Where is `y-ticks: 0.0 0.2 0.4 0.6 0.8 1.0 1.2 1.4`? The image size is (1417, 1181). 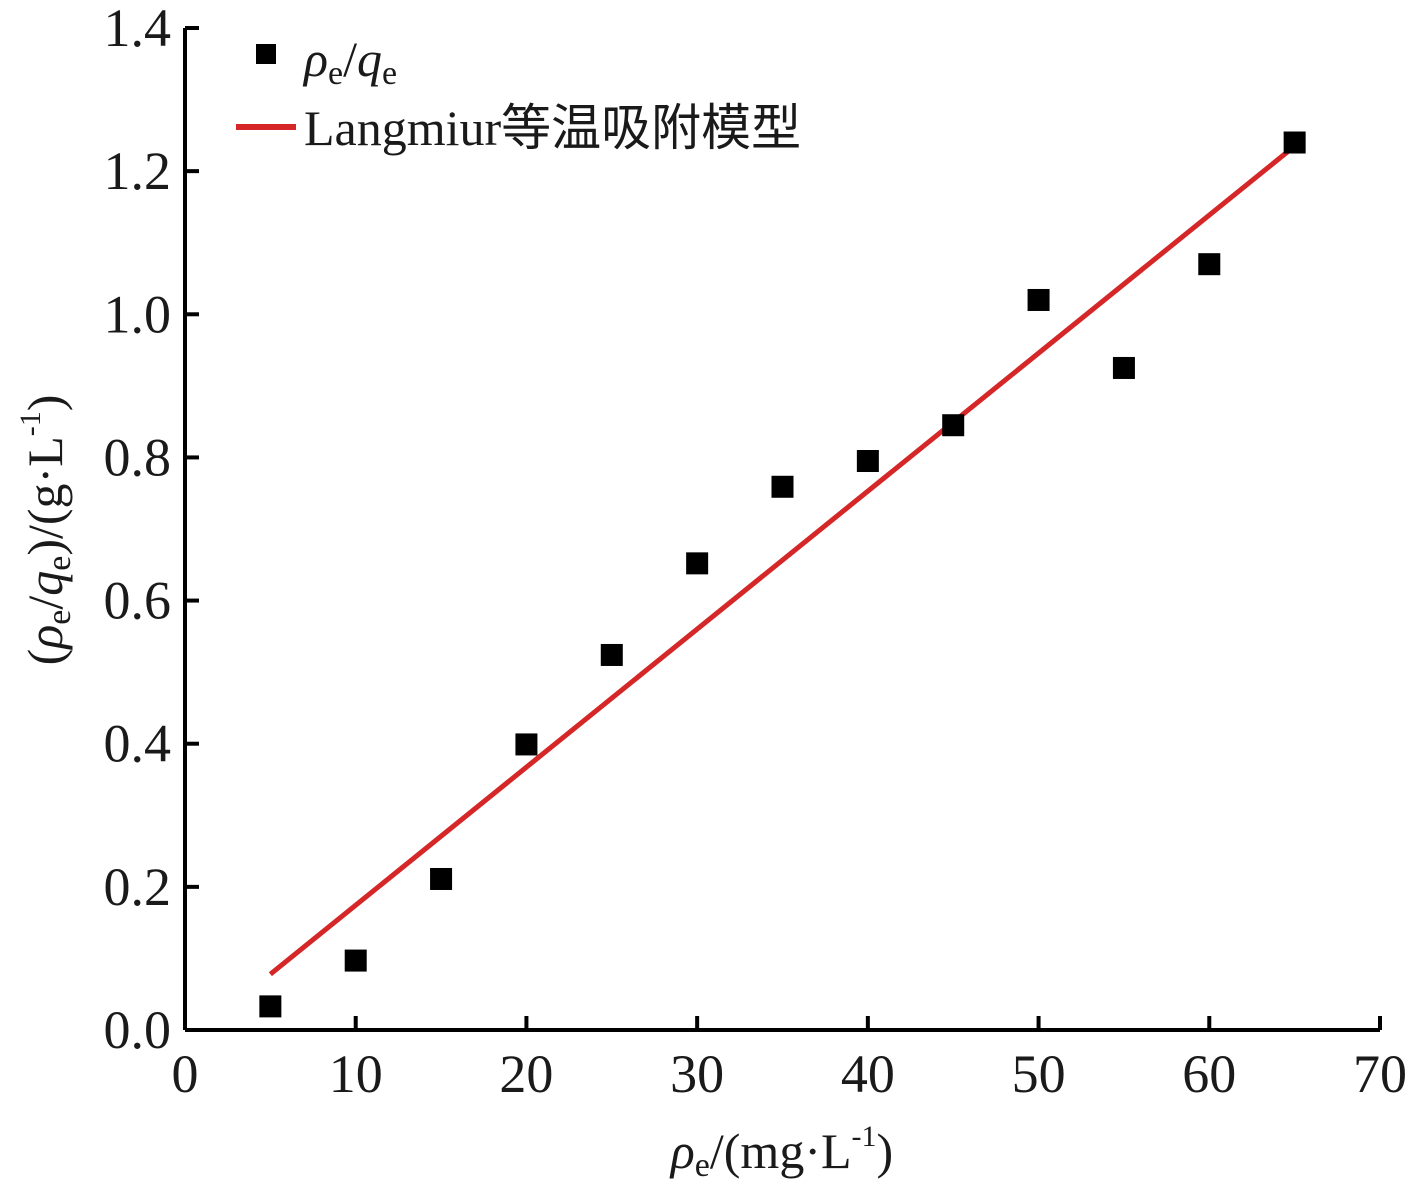 y-ticks: 0.0 0.2 0.4 0.6 0.8 1.0 1.2 1.4 is located at coordinates (151, 530).